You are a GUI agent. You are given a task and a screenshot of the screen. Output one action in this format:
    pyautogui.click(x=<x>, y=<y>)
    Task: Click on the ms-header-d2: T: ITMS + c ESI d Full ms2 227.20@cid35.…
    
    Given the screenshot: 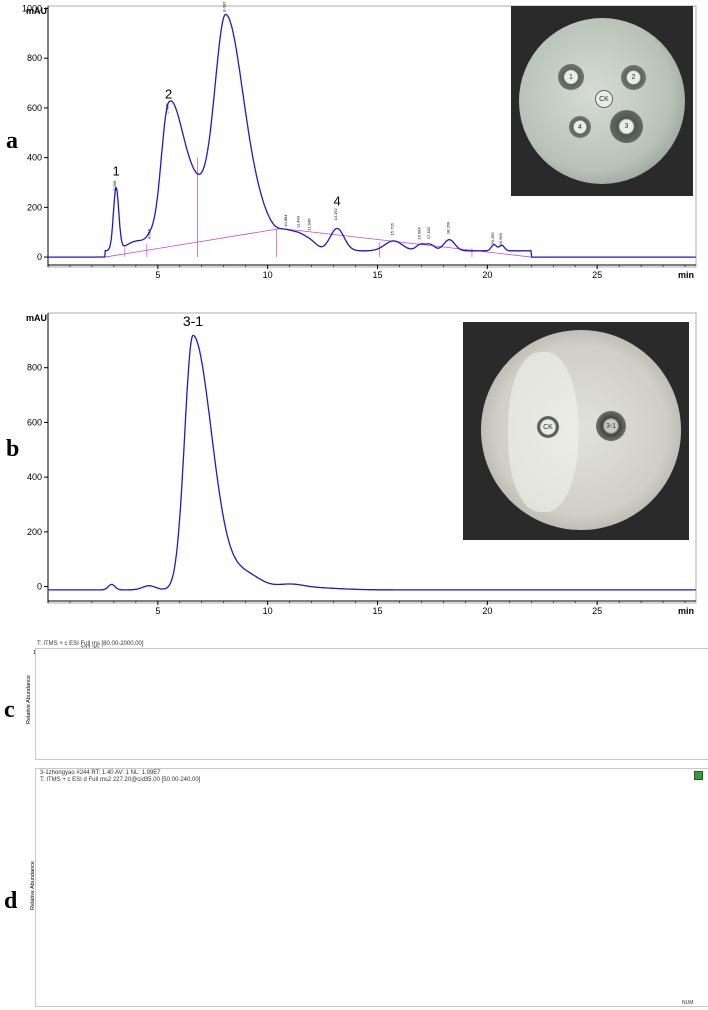 What is the action you would take?
    pyautogui.click(x=120, y=780)
    